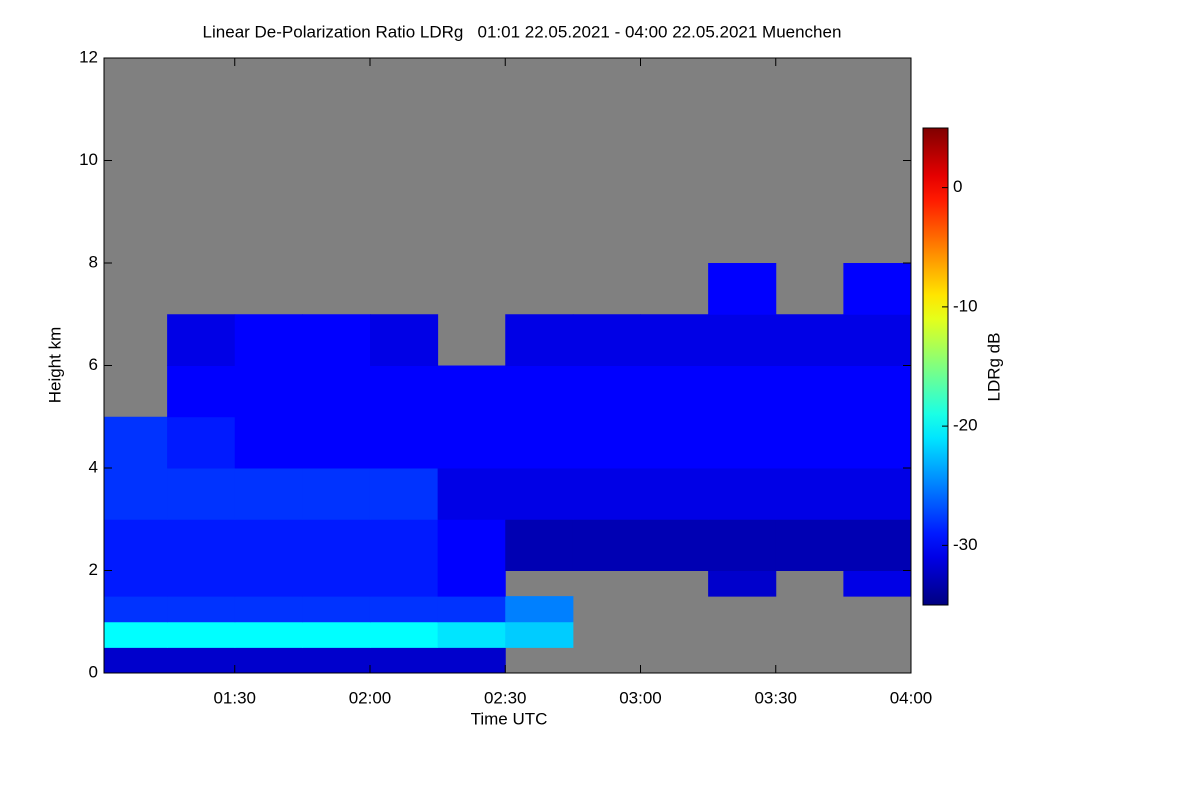  I want to click on colorbar-tick-label: -20, so click(965, 425).